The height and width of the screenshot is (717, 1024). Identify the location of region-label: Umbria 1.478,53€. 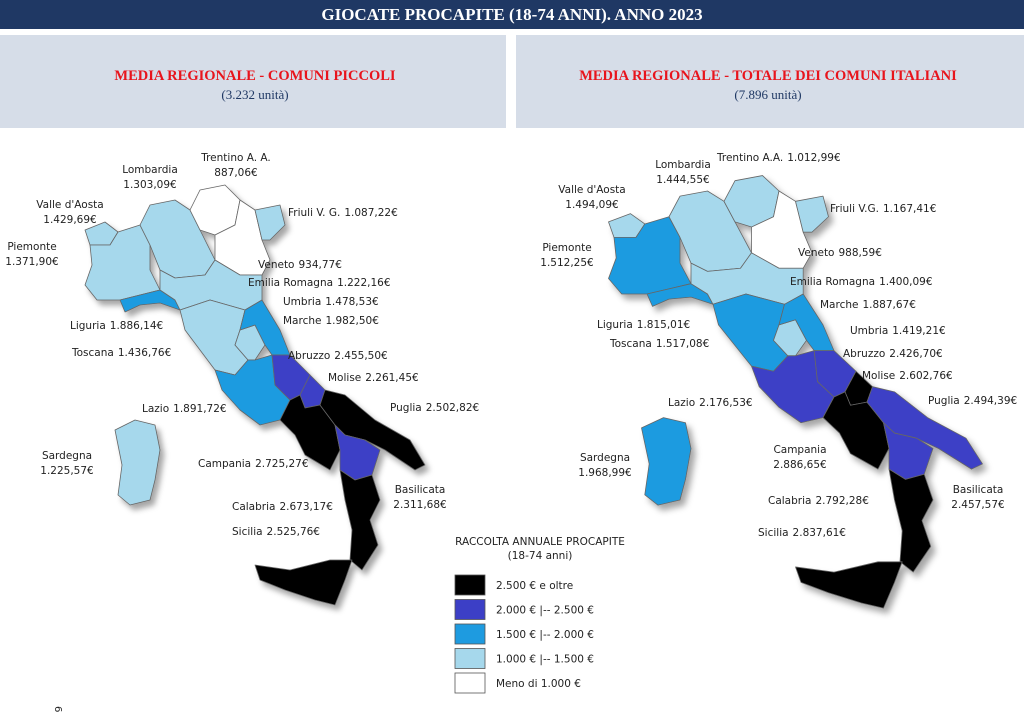
(331, 302).